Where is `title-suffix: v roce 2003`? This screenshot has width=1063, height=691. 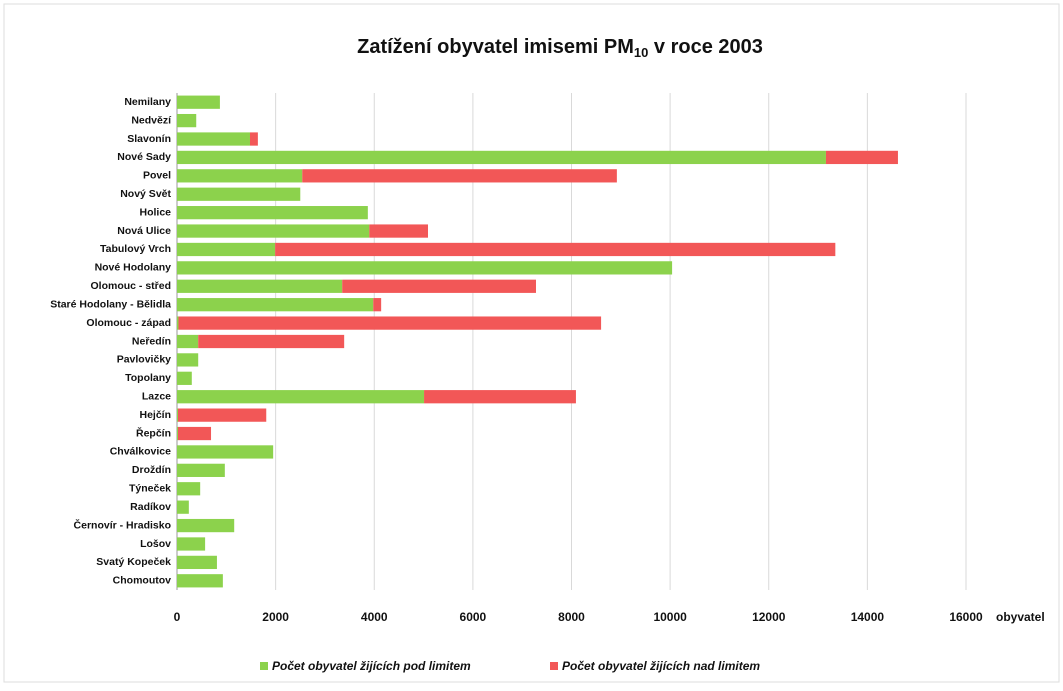
title-suffix: v roce 2003 is located at coordinates (705, 47).